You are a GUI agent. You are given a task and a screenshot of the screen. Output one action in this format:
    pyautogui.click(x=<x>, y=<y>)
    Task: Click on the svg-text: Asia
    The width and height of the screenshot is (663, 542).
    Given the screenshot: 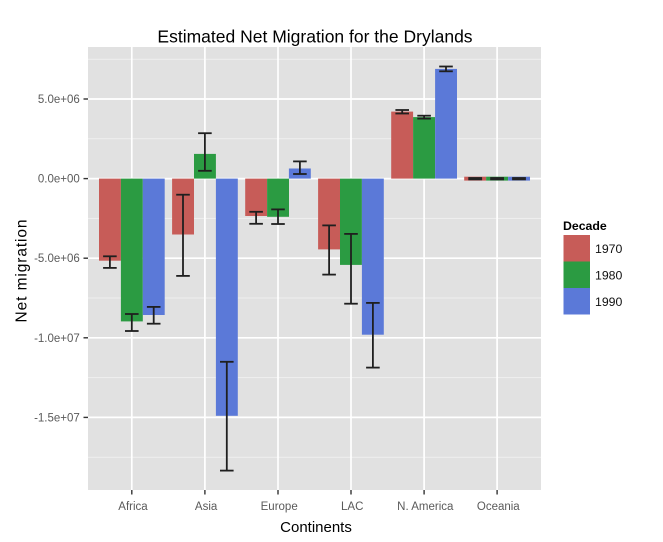 What is the action you would take?
    pyautogui.click(x=206, y=507)
    